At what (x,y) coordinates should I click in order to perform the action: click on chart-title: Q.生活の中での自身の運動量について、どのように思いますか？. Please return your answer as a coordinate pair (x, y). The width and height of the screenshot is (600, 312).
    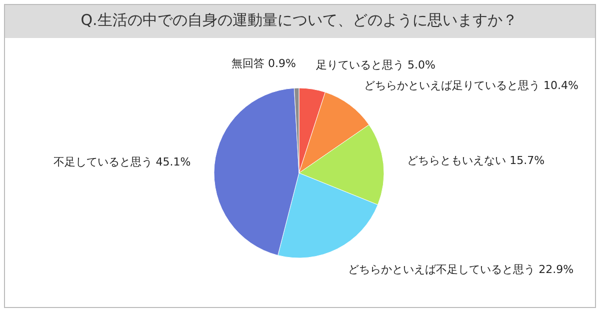
    Looking at the image, I should click on (299, 20).